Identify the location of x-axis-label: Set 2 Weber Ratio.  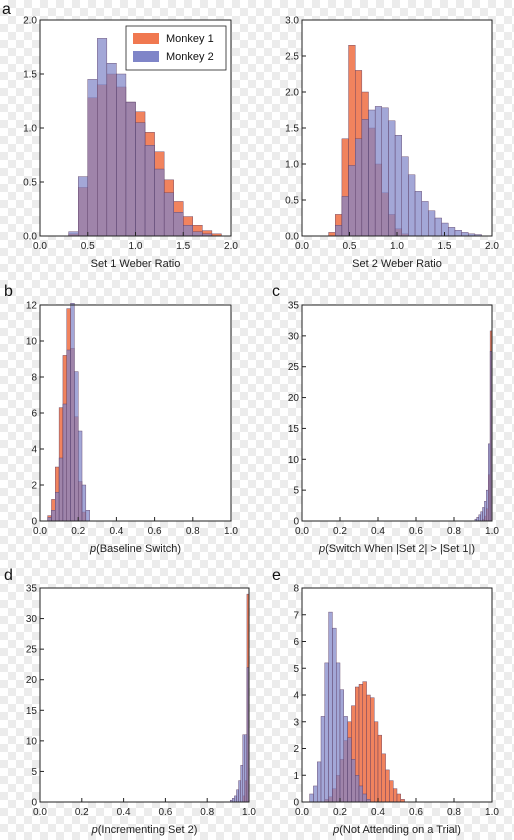
(397, 264).